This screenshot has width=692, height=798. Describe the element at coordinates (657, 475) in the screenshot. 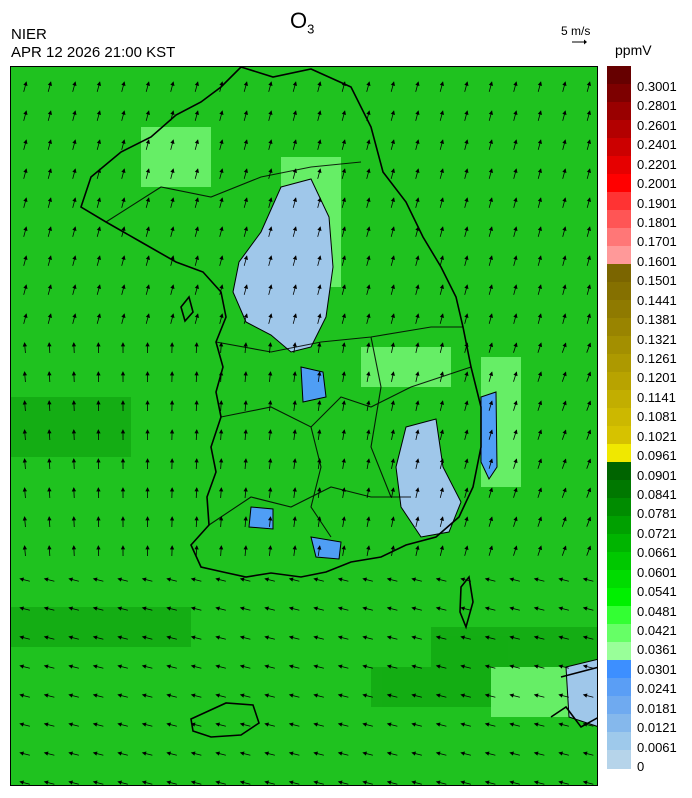

I see `legend-tick-label: 0.0901` at that location.